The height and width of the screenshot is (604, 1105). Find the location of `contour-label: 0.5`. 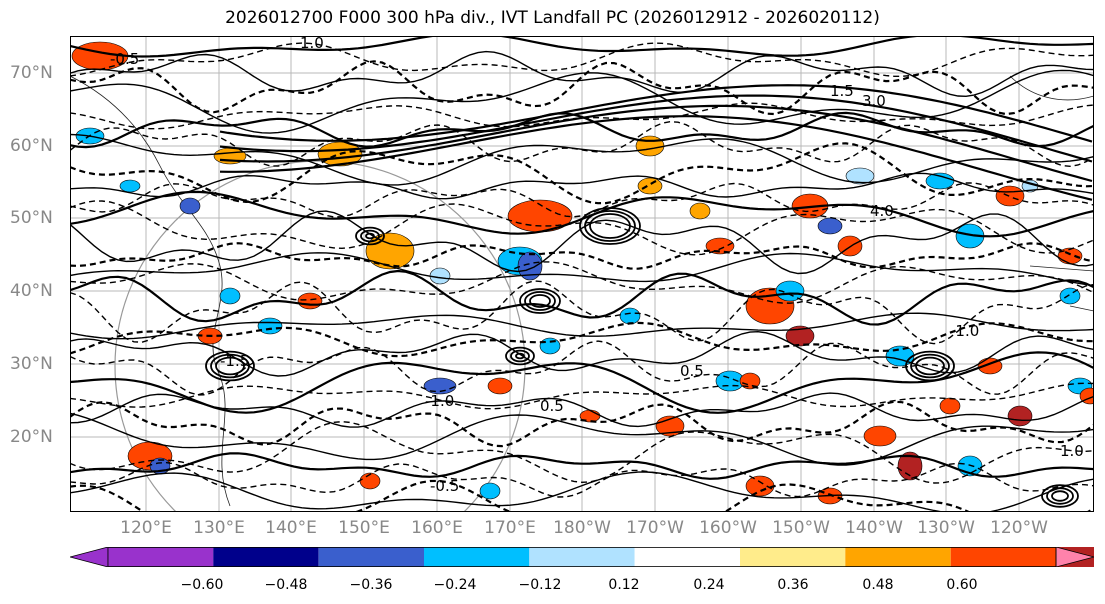

contour-label: 0.5 is located at coordinates (552, 406).